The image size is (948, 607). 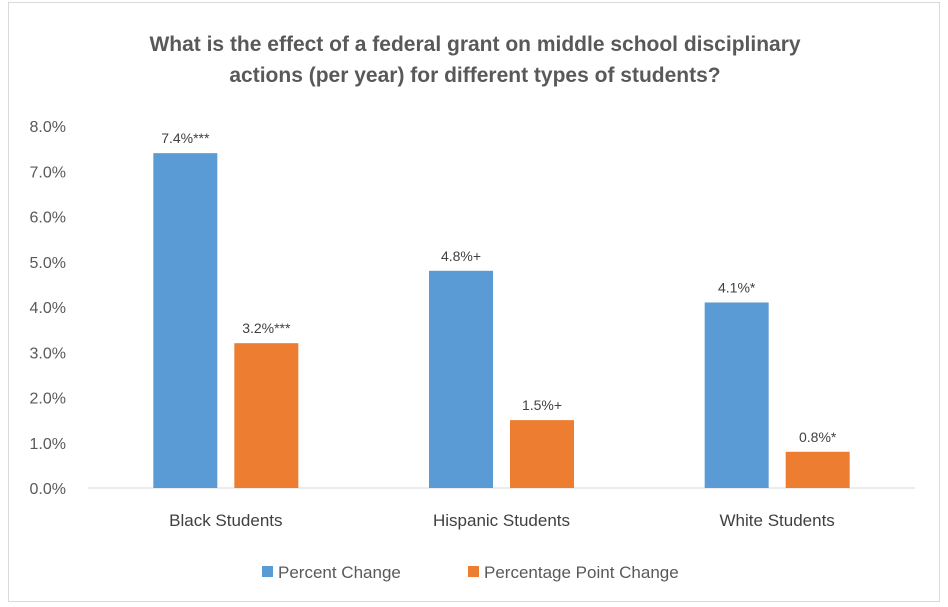 I want to click on data-label: 4.1%*, so click(x=737, y=287).